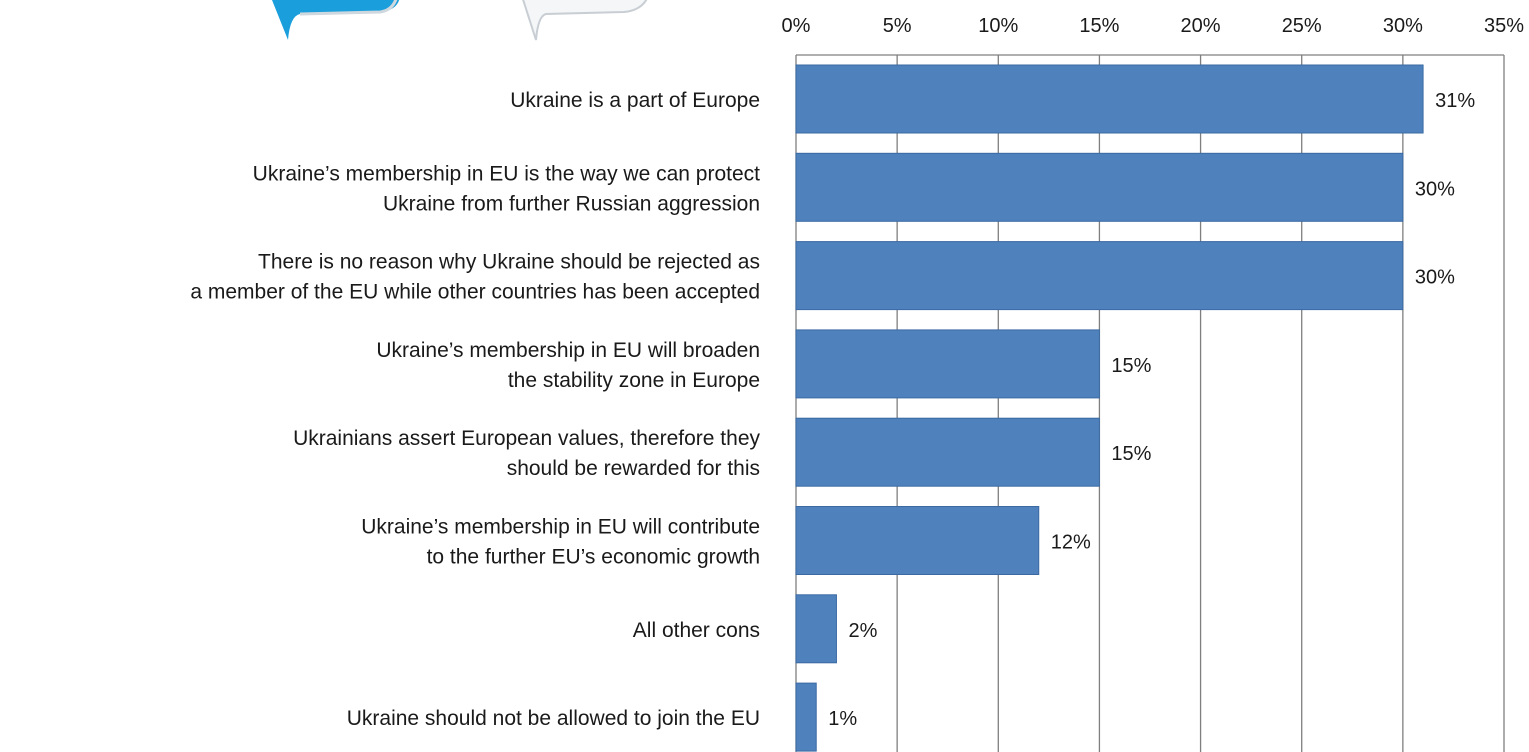  Describe the element at coordinates (1201, 26) in the screenshot. I see `x-tick-label: 20%` at that location.